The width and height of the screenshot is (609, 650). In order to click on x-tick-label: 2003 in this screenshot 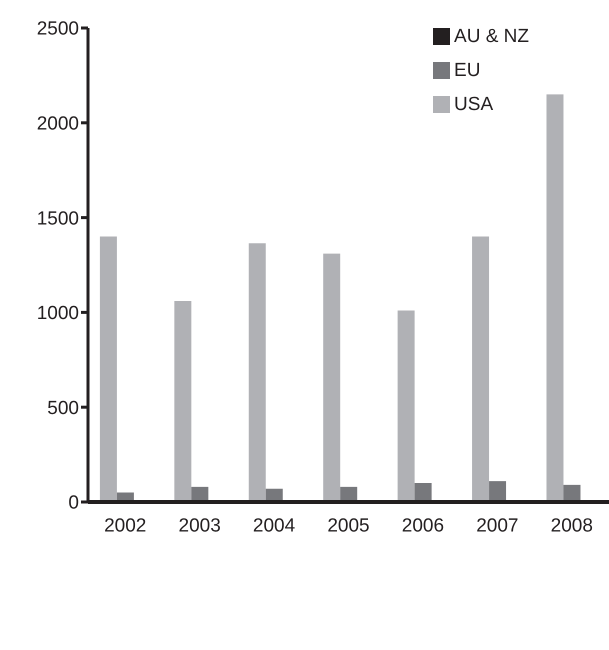, I will do `click(199, 525)`.